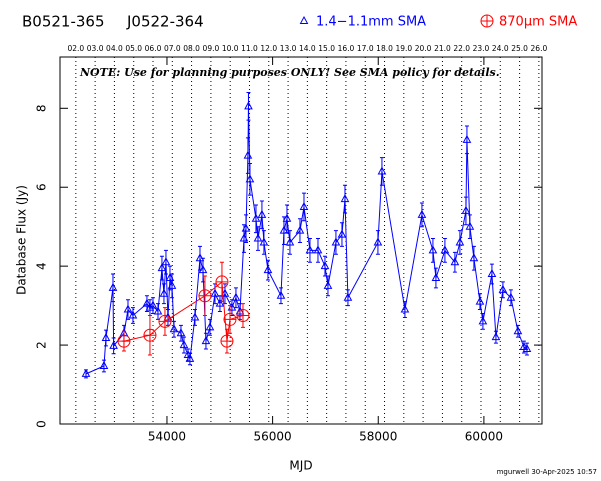 The height and width of the screenshot is (481, 601). Describe the element at coordinates (172, 48) in the screenshot. I see `top-tick-label: 07.0` at that location.